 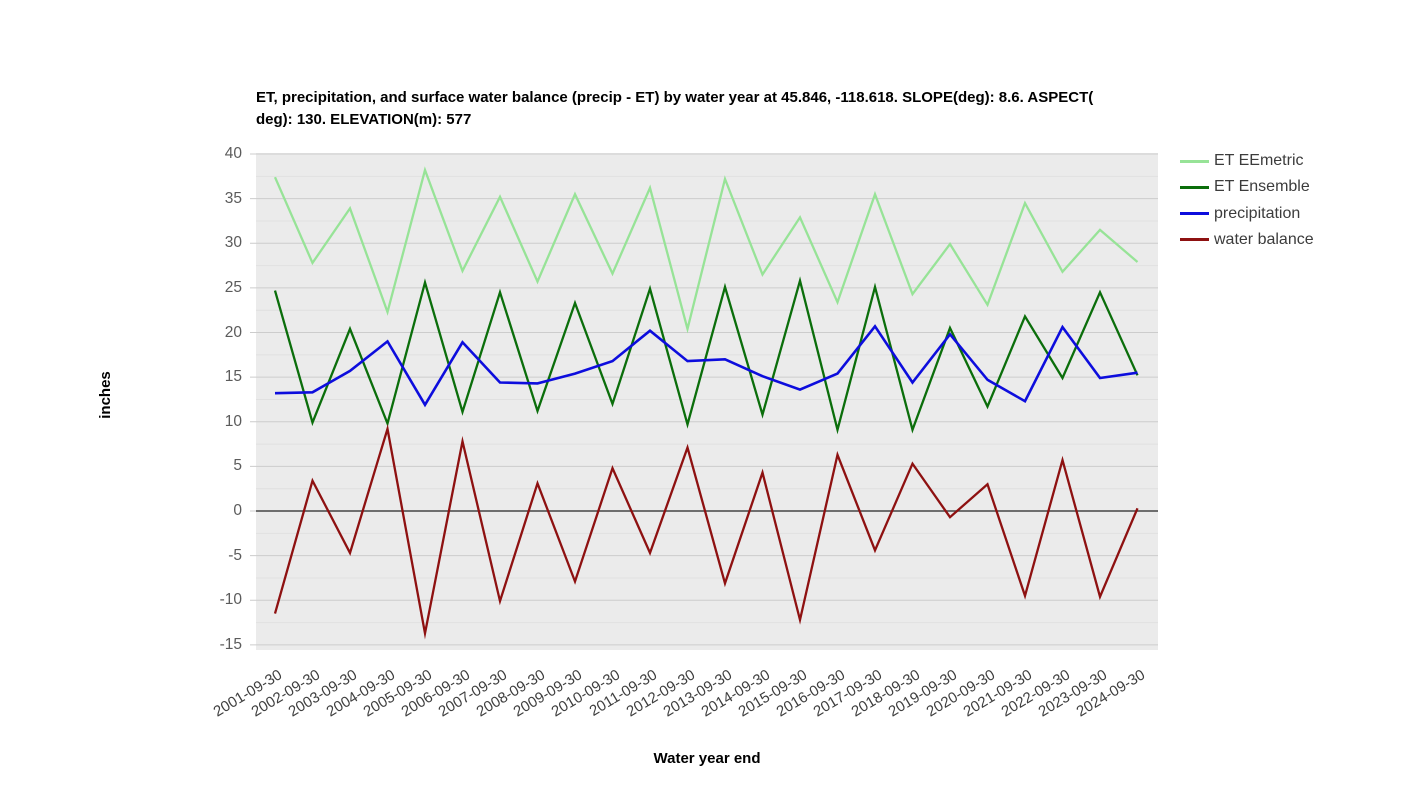 I want to click on y-tick-label: -10, so click(x=230, y=600).